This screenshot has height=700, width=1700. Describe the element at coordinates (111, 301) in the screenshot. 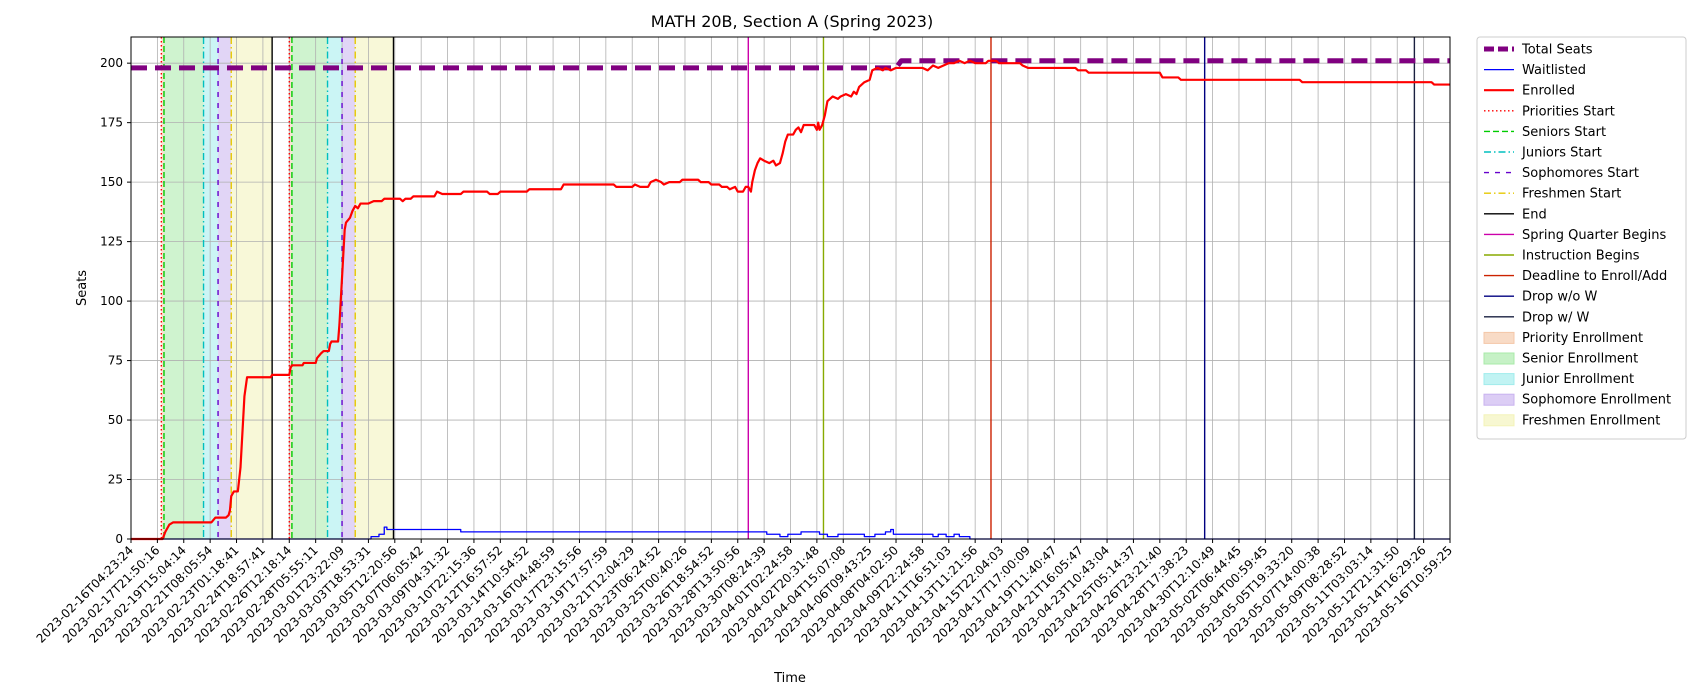

I see `y-tick-label: 100` at that location.